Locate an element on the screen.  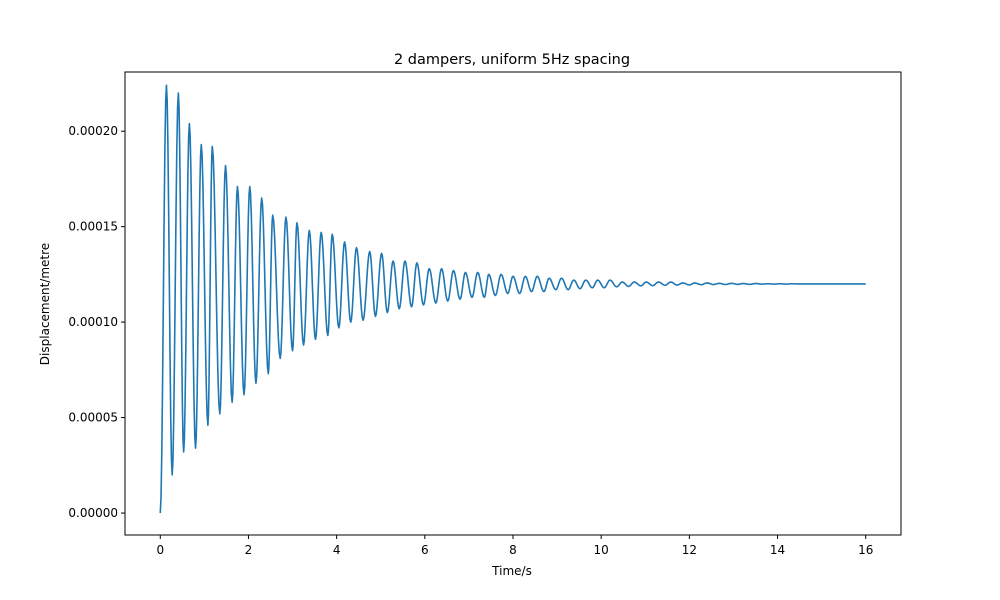
y-tick-label: 0.00010 is located at coordinates (93, 322).